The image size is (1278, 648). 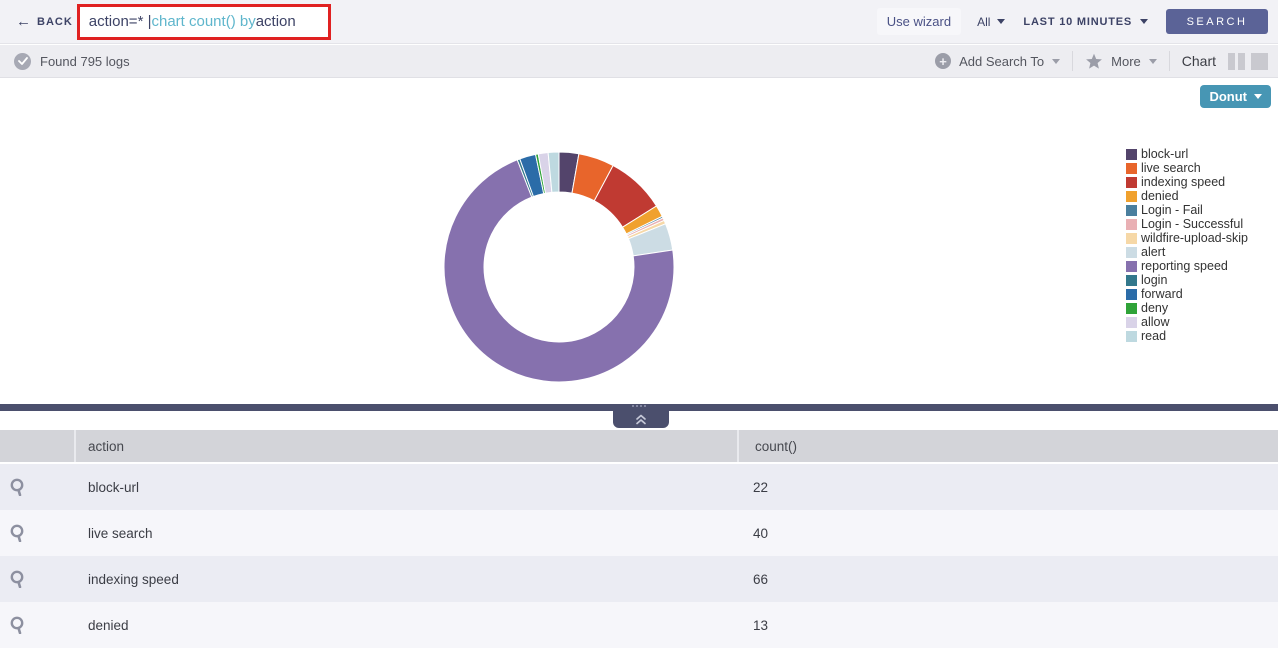 I want to click on panel-splitter, so click(x=639, y=407).